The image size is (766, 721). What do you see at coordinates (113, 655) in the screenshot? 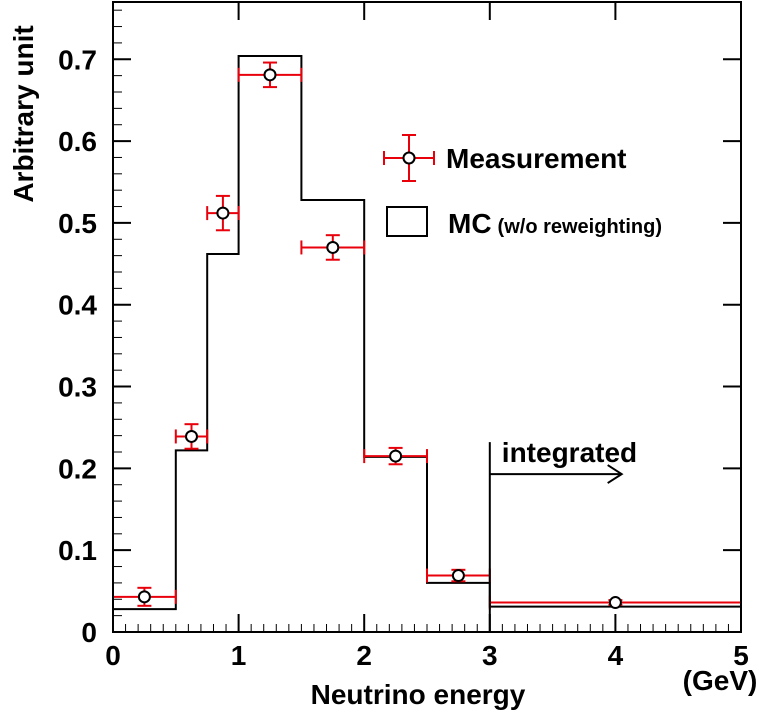
I see `x-tick-label: 0` at bounding box center [113, 655].